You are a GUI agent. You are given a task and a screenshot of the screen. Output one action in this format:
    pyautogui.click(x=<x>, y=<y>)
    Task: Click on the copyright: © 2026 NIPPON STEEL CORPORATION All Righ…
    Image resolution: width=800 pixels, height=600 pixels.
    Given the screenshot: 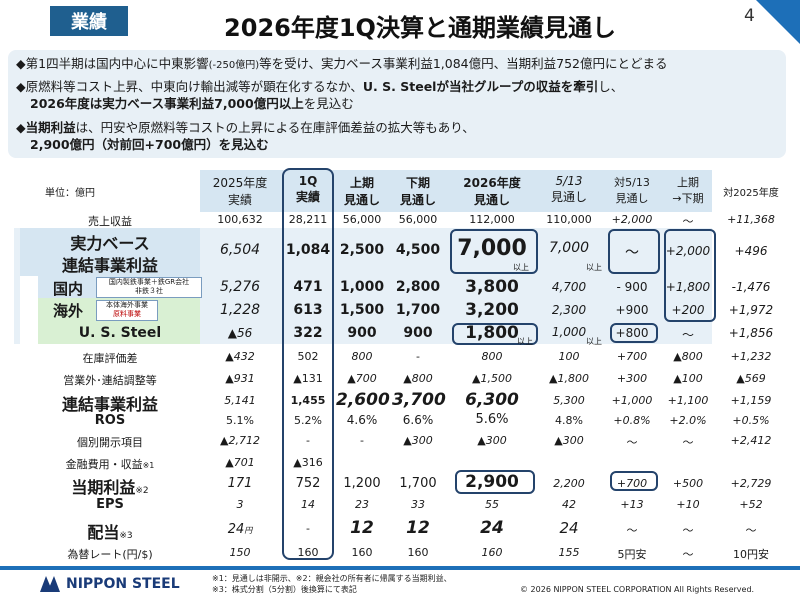 What is the action you would take?
    pyautogui.click(x=637, y=589)
    